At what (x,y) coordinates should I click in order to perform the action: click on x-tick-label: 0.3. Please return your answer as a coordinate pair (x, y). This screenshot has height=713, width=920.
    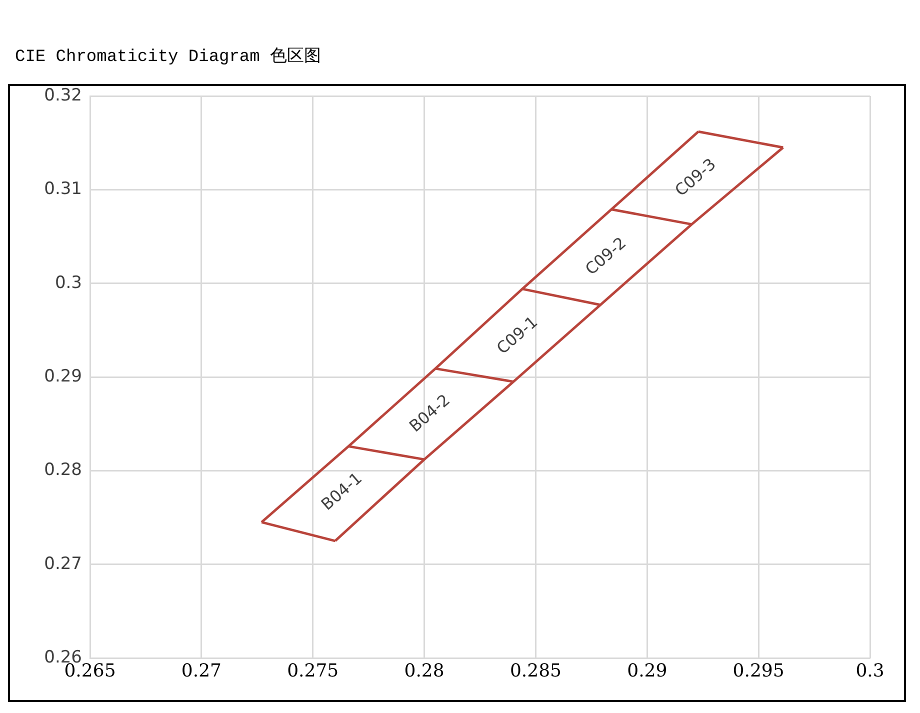
    Looking at the image, I should click on (870, 671).